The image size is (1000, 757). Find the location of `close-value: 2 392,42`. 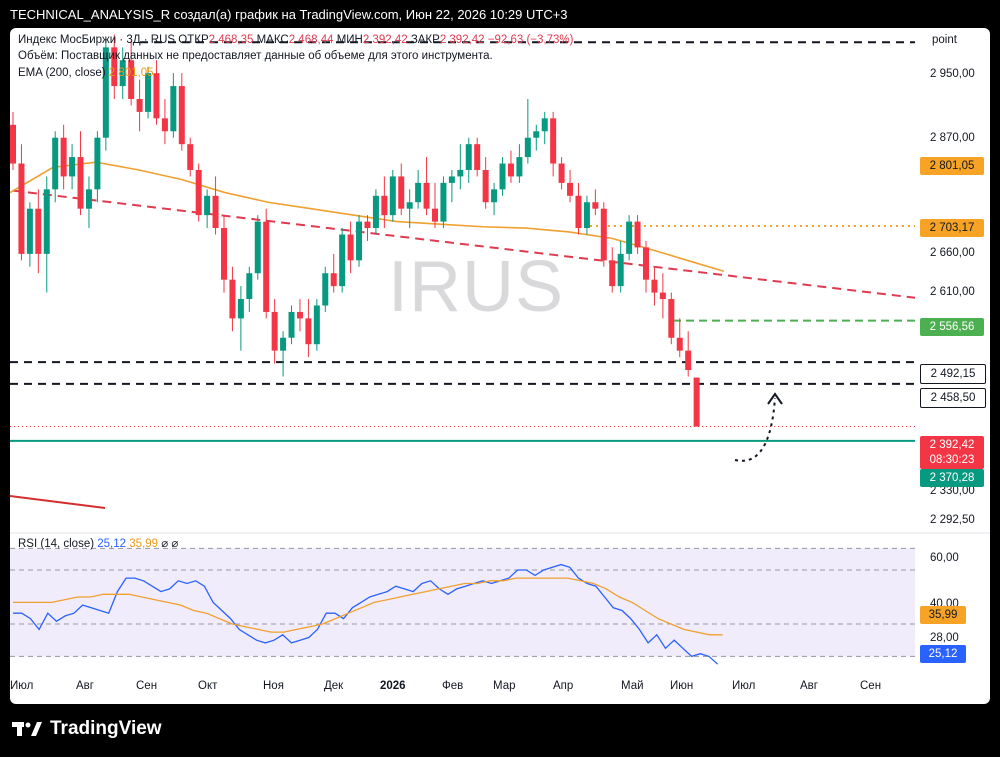

close-value: 2 392,42 is located at coordinates (462, 40).